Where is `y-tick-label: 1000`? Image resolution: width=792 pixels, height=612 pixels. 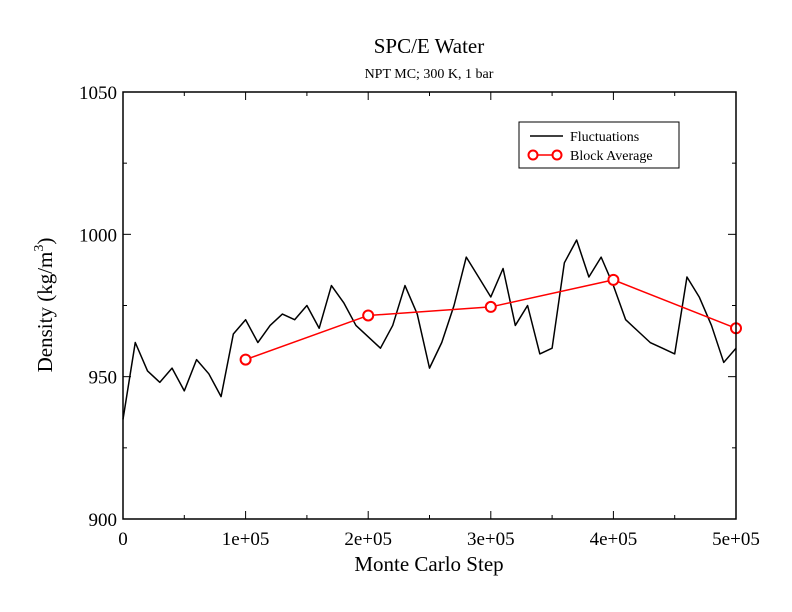
y-tick-label: 1000 is located at coordinates (98, 235).